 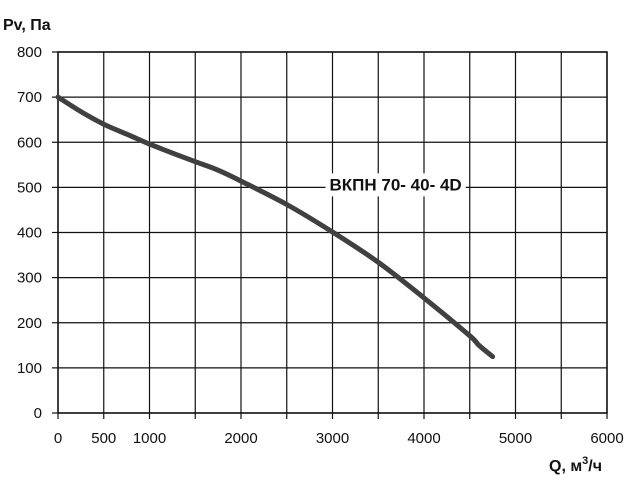 What do you see at coordinates (29, 52) in the screenshot?
I see `y-tick-label: 800` at bounding box center [29, 52].